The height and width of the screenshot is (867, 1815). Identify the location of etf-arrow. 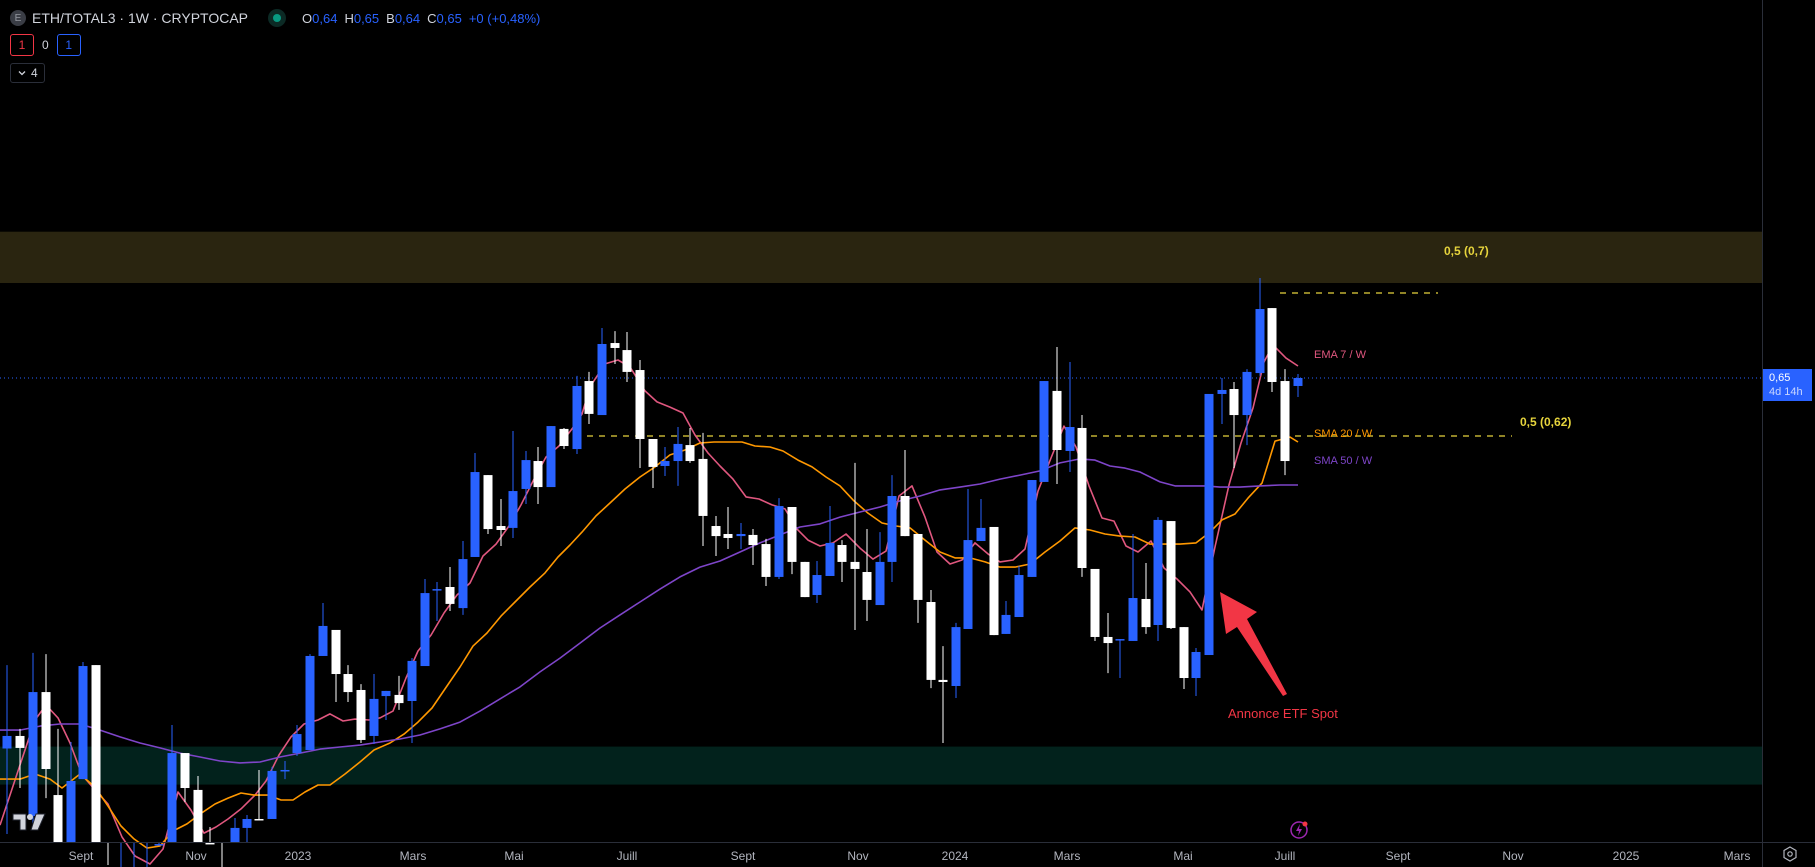
(1253, 644).